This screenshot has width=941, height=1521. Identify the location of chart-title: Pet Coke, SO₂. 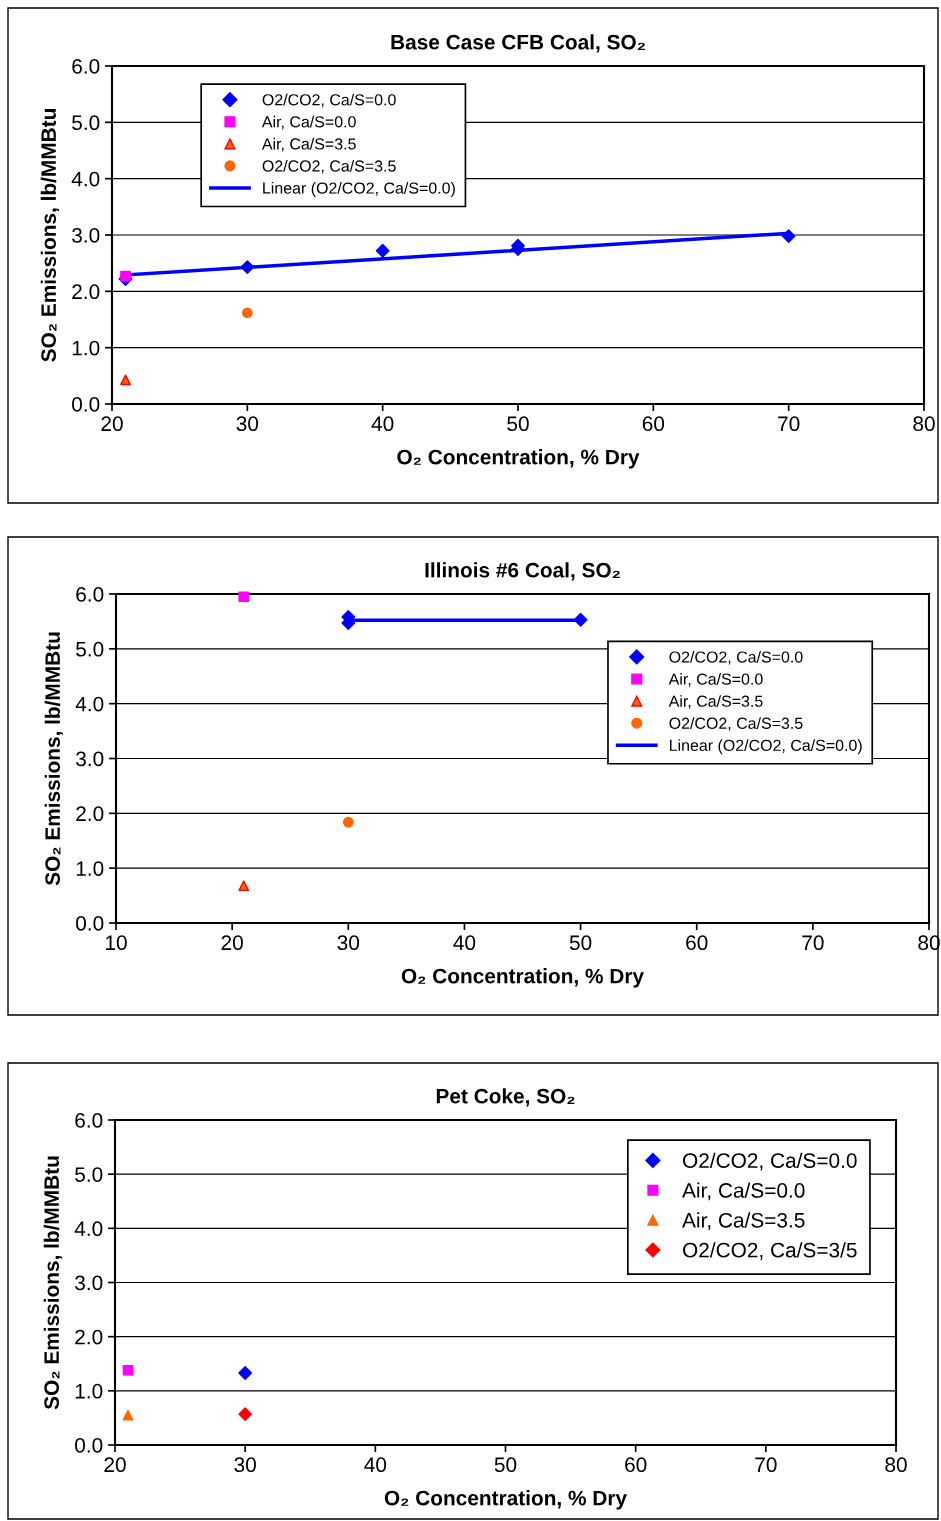
(505, 1097).